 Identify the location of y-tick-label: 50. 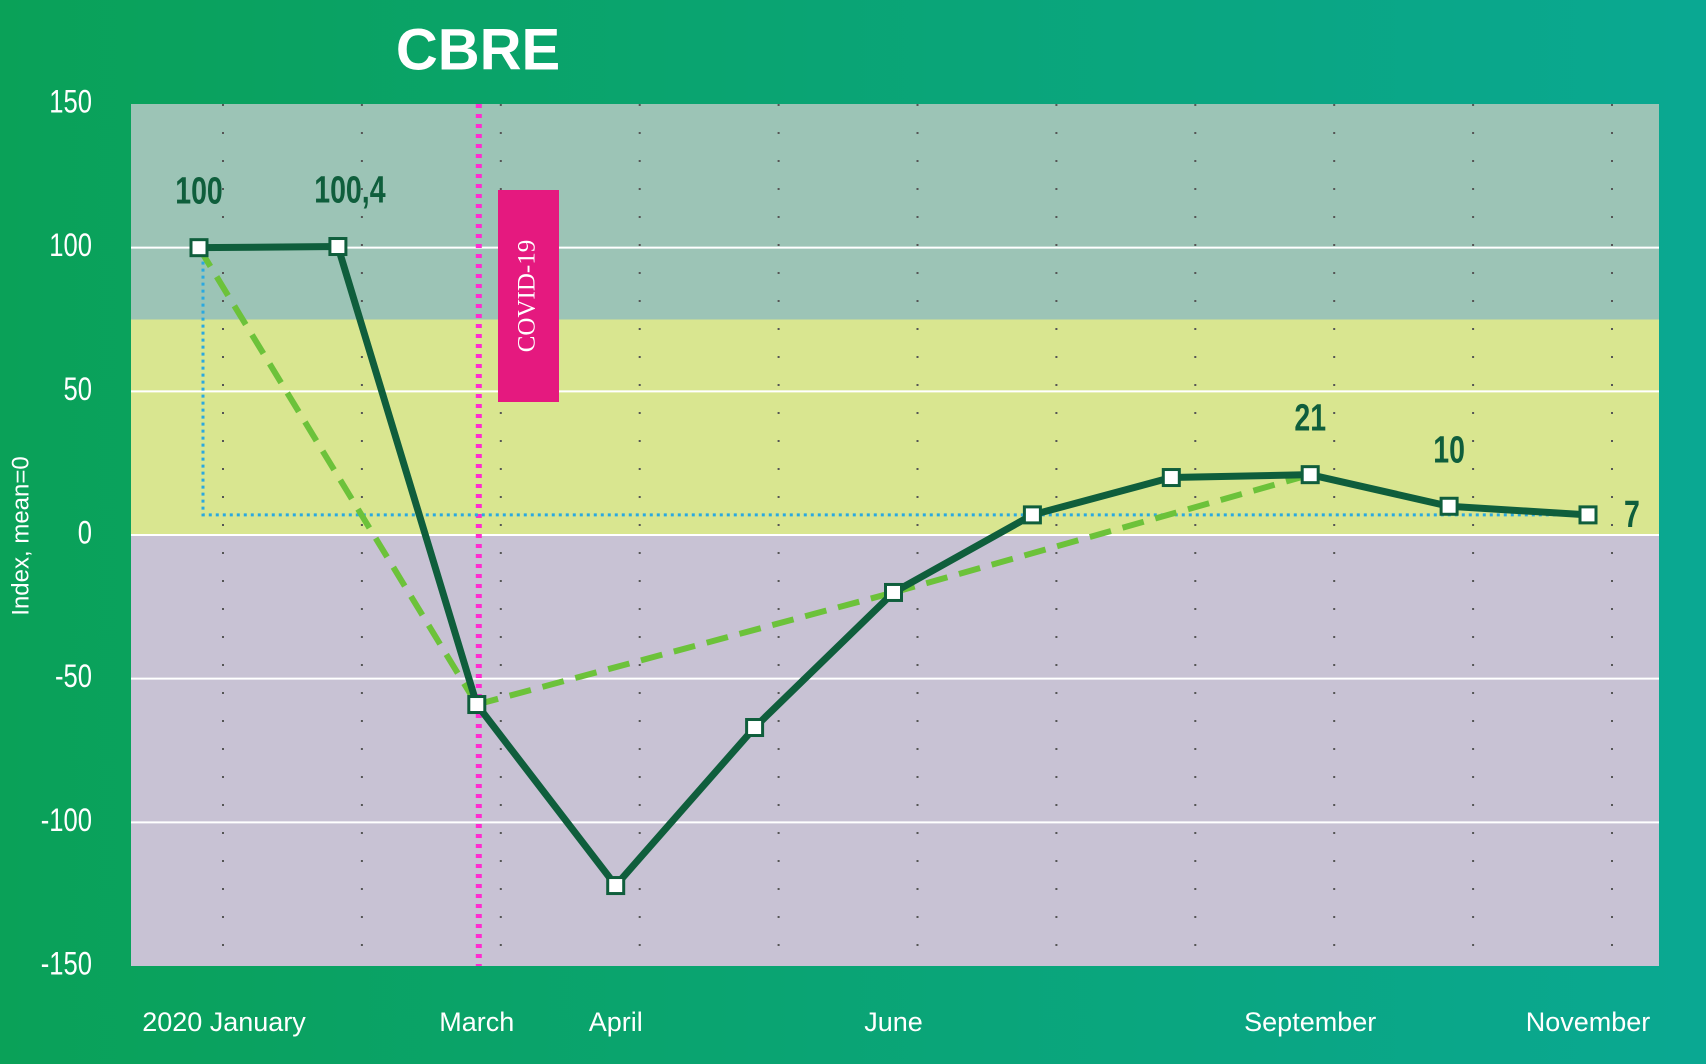
(78, 389).